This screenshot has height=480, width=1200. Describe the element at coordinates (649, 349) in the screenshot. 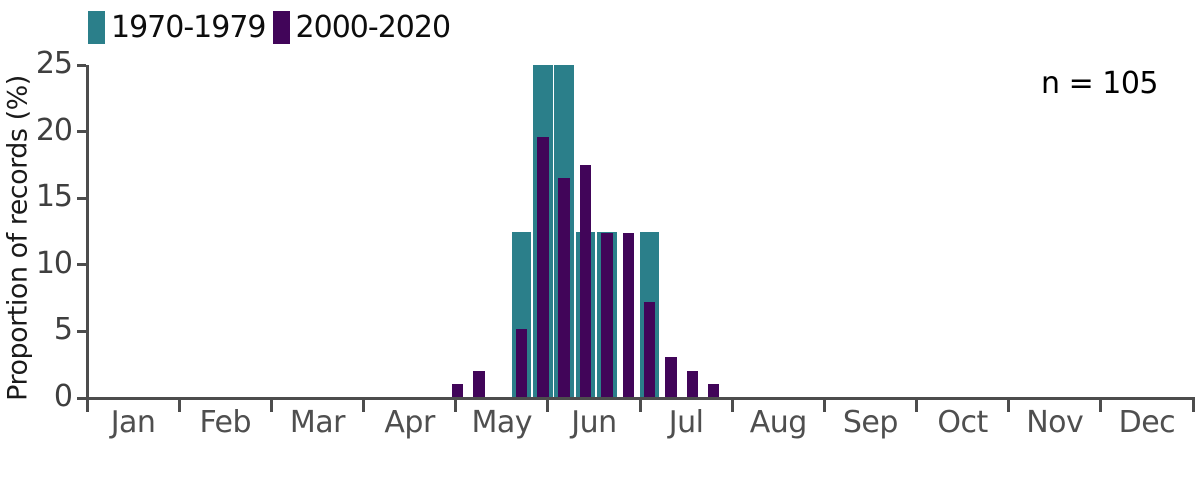

I see `bar-2000-2020-bin10` at that location.